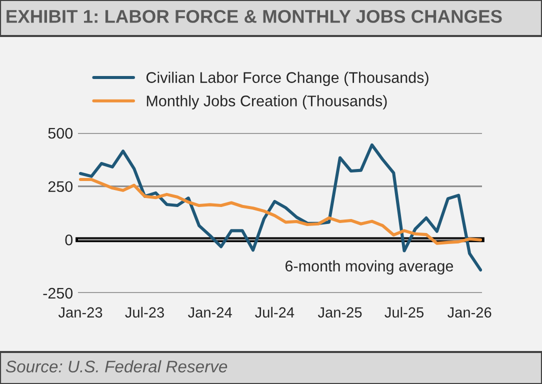 The width and height of the screenshot is (542, 384). I want to click on y-tick-label: 500, so click(60, 133).